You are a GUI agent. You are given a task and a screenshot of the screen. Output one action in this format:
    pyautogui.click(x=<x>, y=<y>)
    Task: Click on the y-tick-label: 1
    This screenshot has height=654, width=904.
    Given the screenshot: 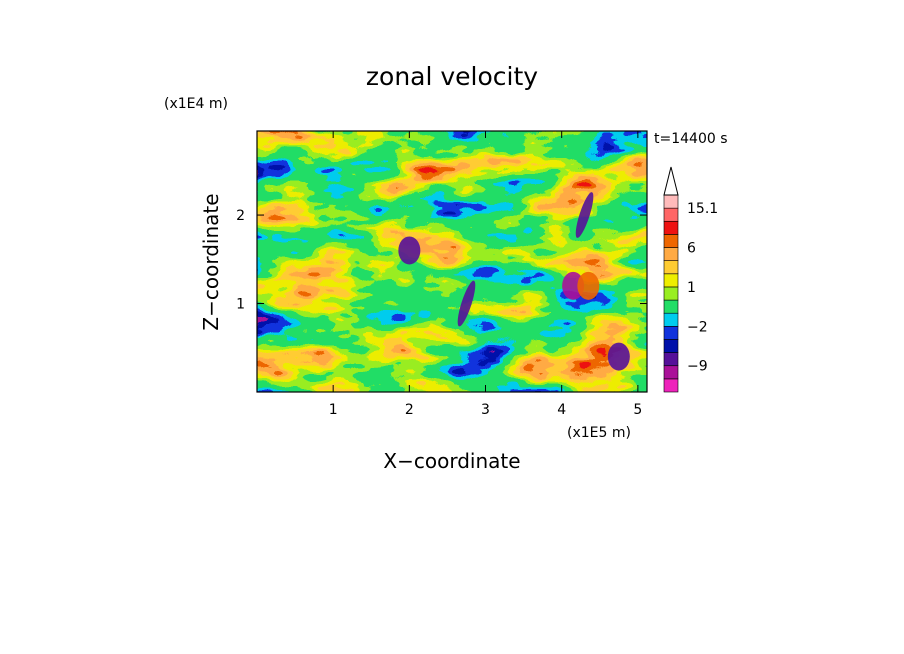 What is the action you would take?
    pyautogui.click(x=240, y=305)
    